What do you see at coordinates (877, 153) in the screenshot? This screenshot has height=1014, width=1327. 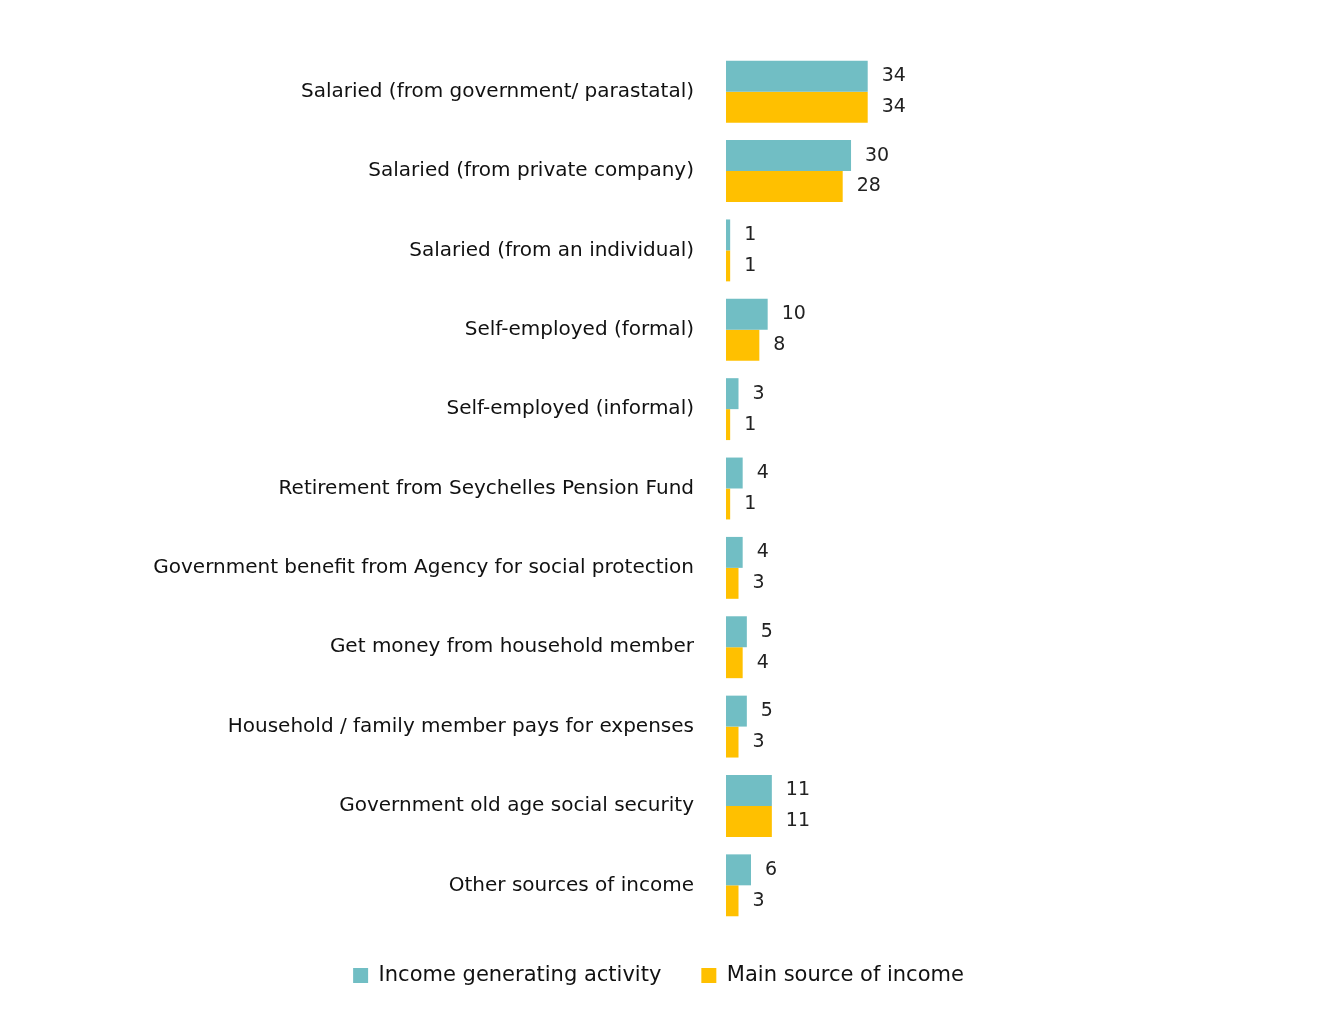 I see `data-label: 30` at bounding box center [877, 153].